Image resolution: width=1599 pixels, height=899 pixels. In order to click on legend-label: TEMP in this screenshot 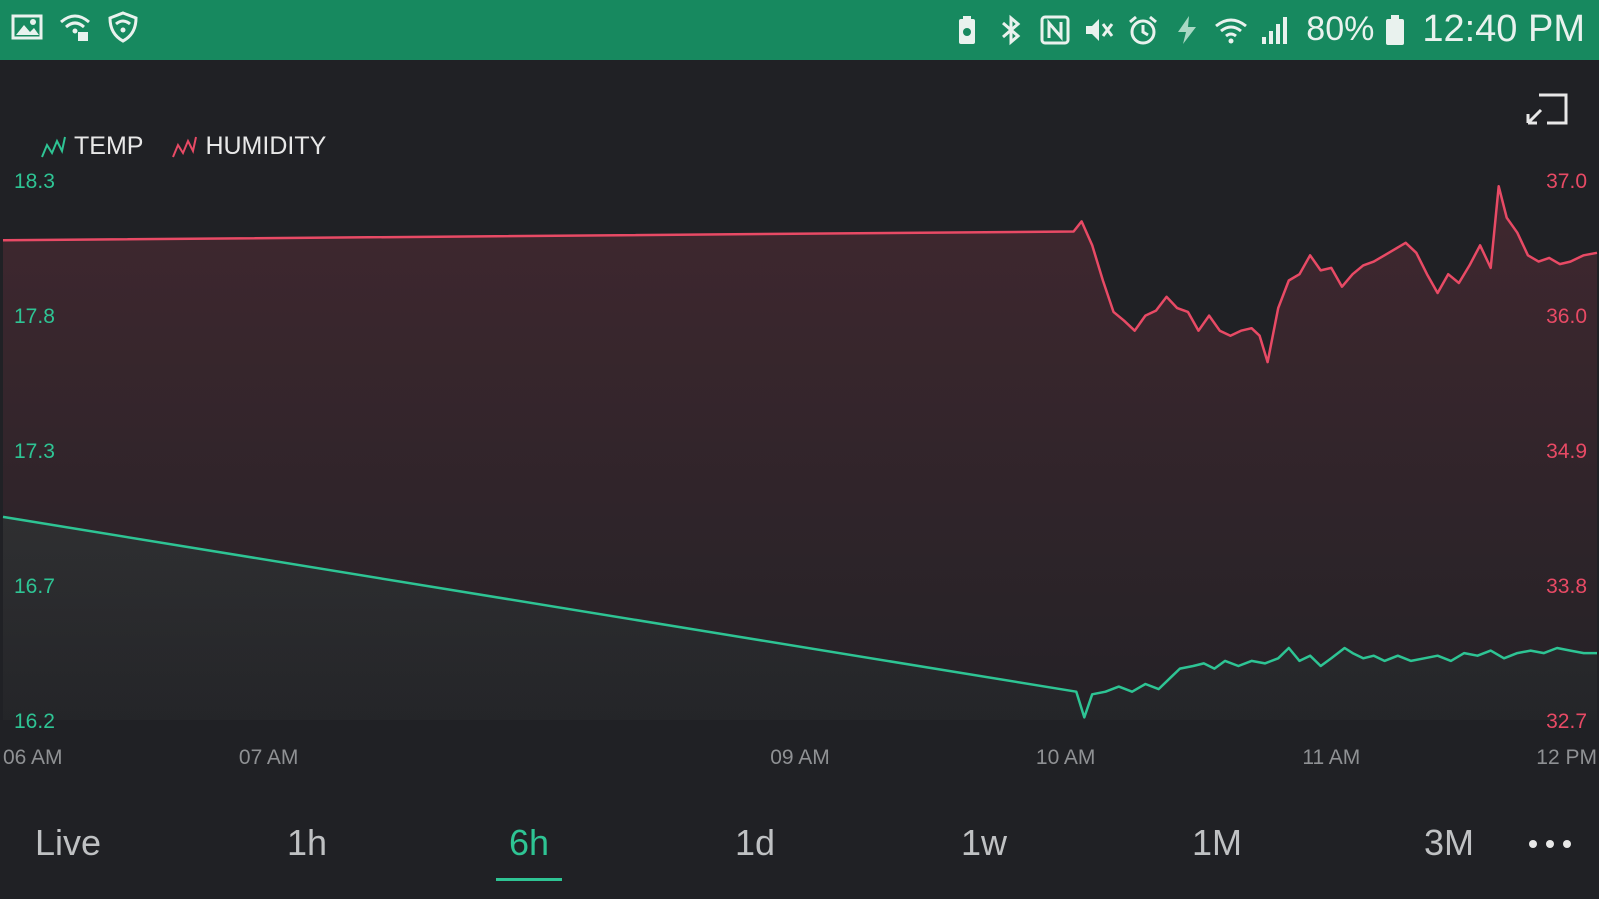, I will do `click(109, 146)`.